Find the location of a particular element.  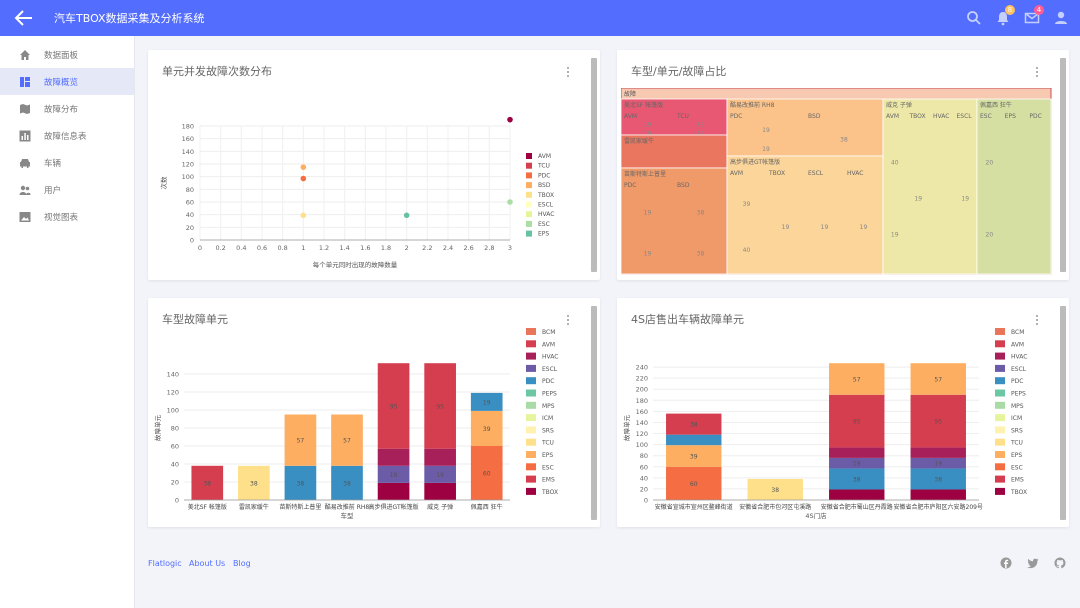

legend-label: AVM is located at coordinates (548, 344).